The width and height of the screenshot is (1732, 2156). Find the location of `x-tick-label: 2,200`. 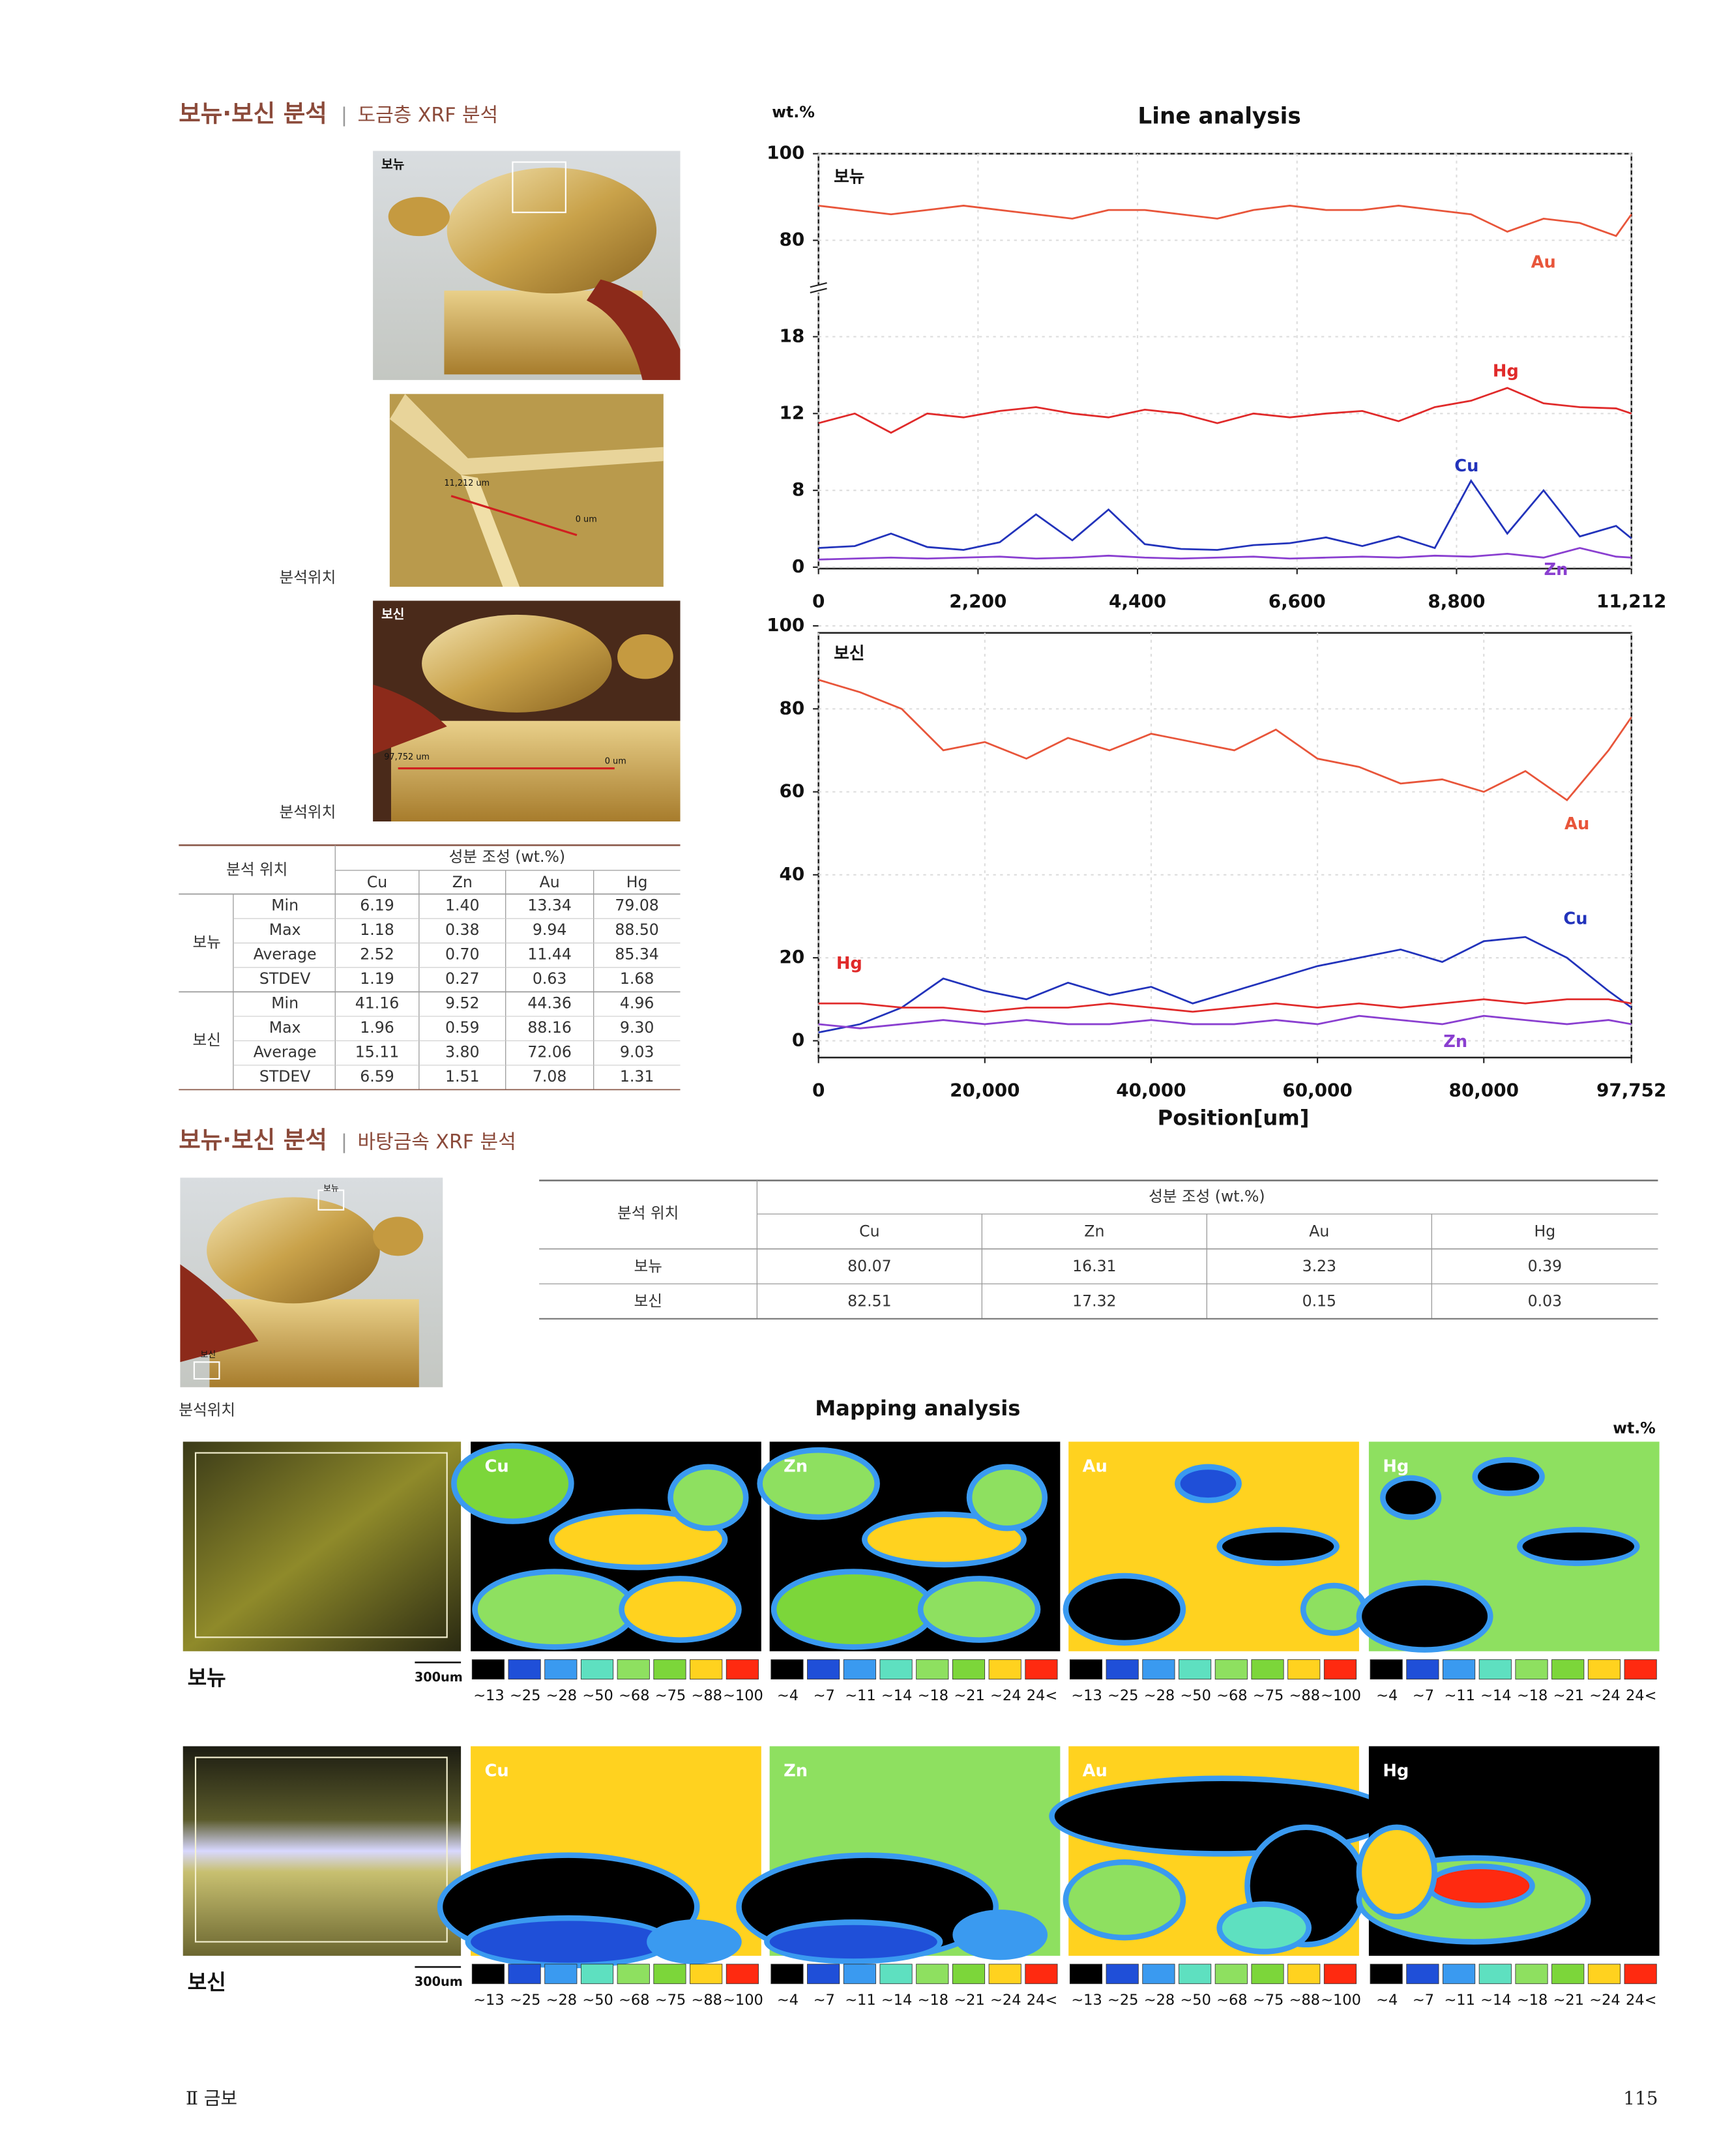

x-tick-label: 2,200 is located at coordinates (977, 601).